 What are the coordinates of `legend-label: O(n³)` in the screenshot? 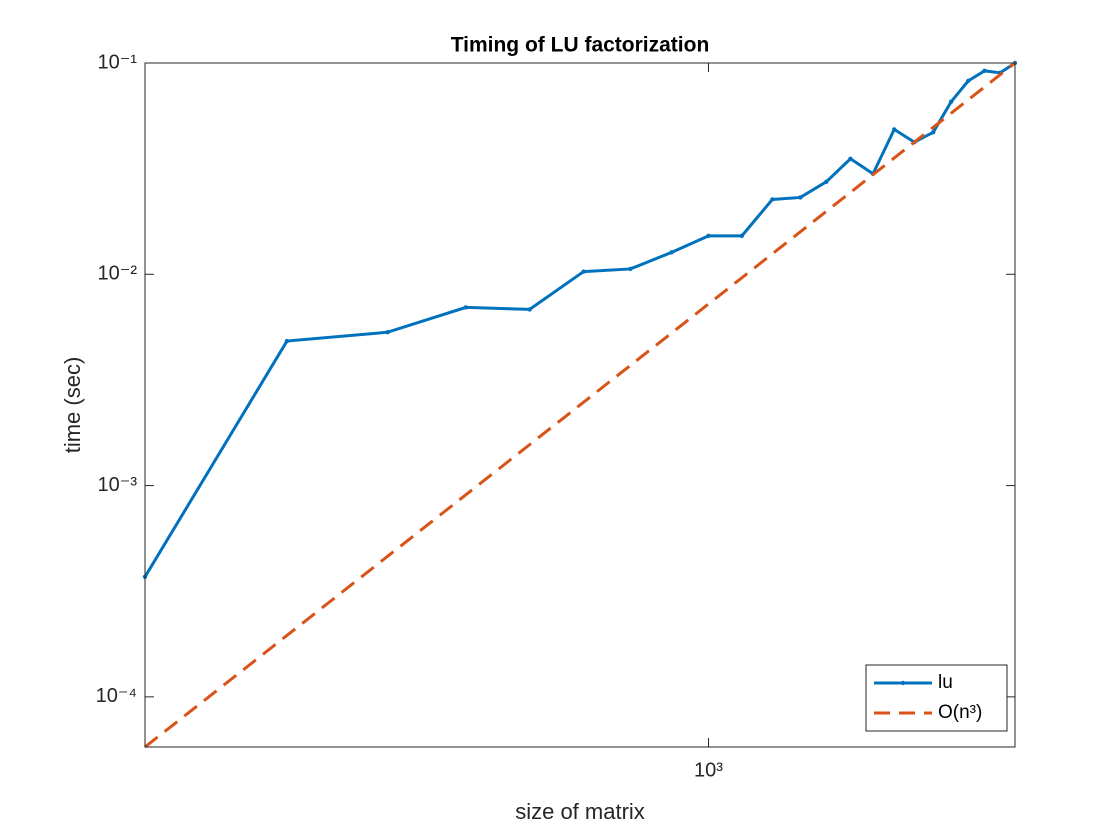 It's located at (960, 712).